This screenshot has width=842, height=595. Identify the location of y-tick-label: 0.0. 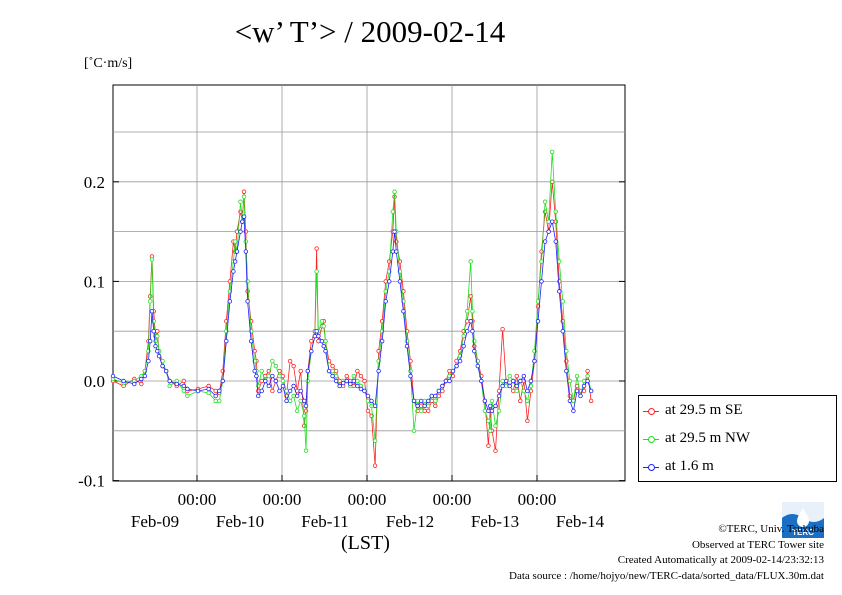
(94, 381).